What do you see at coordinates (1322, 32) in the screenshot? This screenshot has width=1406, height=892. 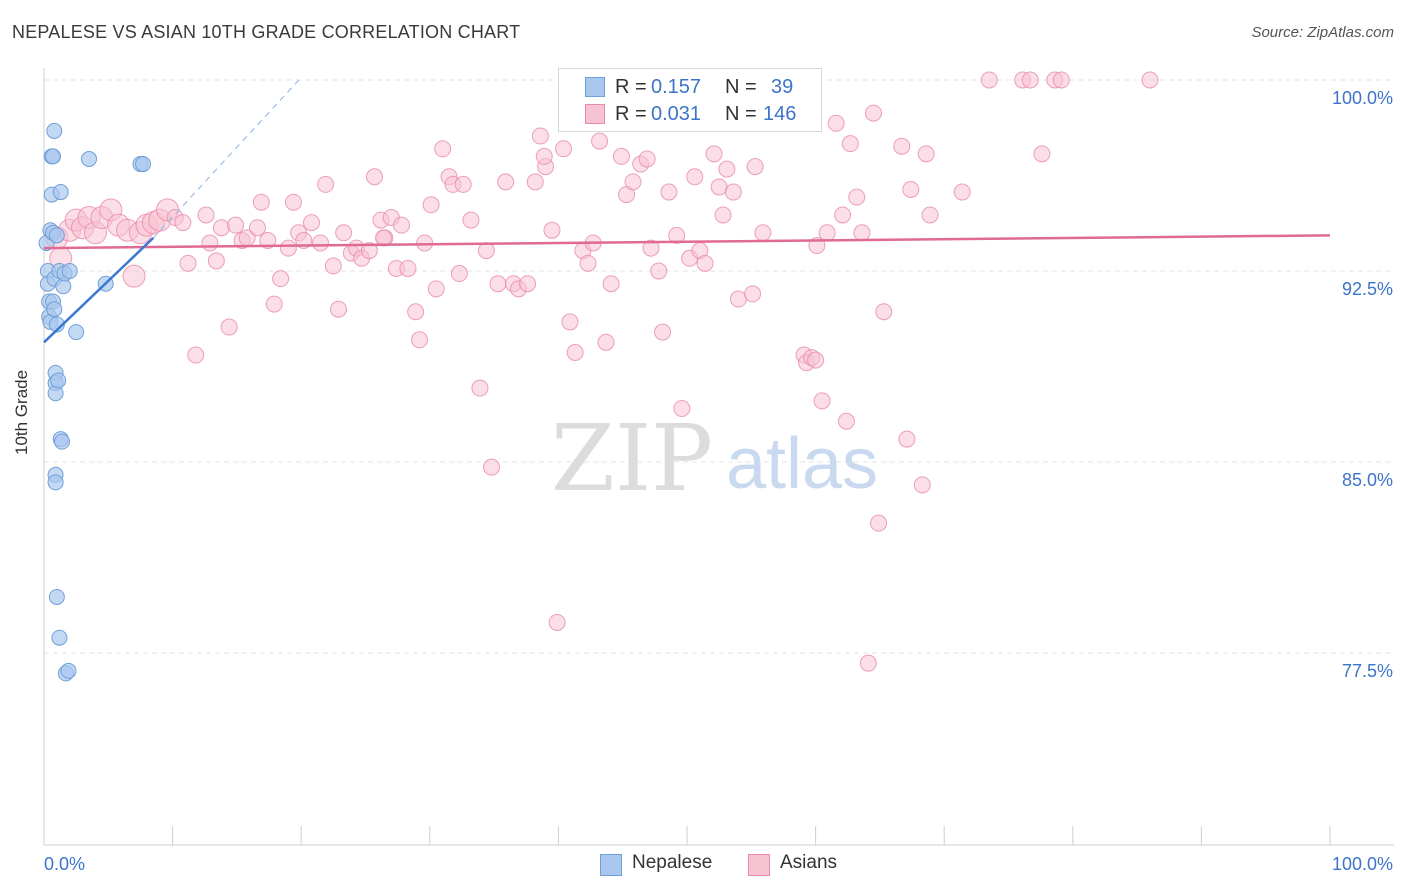 I see `source-label: Source: ZipAtlas.com` at bounding box center [1322, 32].